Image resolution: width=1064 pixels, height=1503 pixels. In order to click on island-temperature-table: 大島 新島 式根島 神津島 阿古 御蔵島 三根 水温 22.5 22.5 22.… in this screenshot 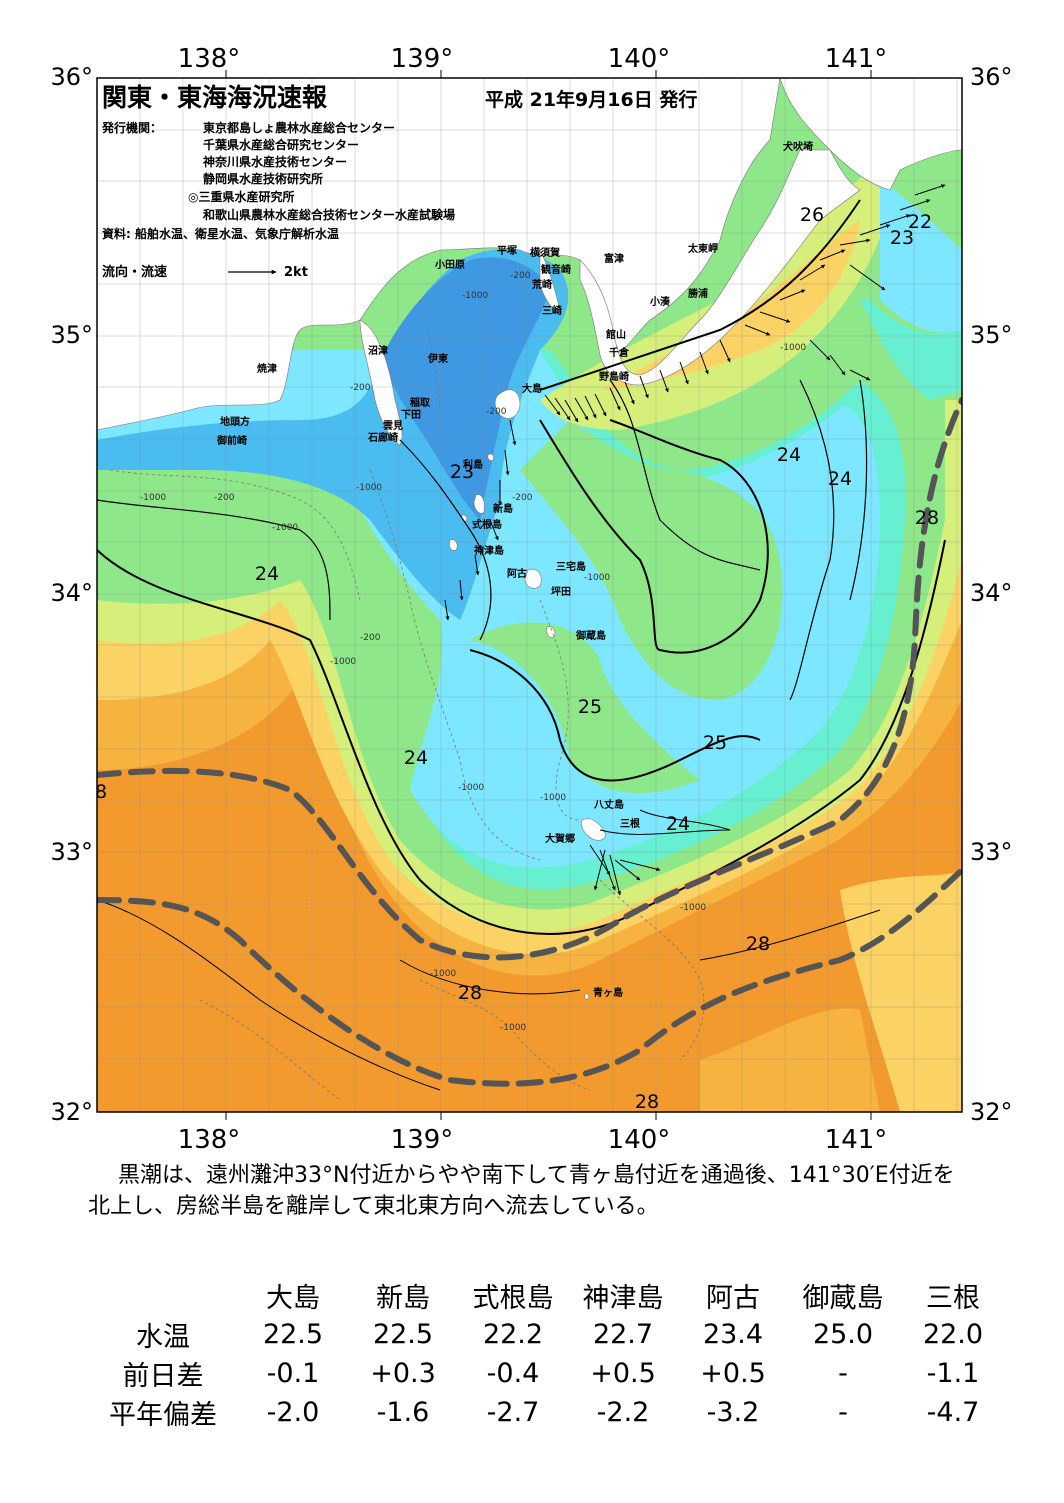, I will do `click(548, 1354)`.